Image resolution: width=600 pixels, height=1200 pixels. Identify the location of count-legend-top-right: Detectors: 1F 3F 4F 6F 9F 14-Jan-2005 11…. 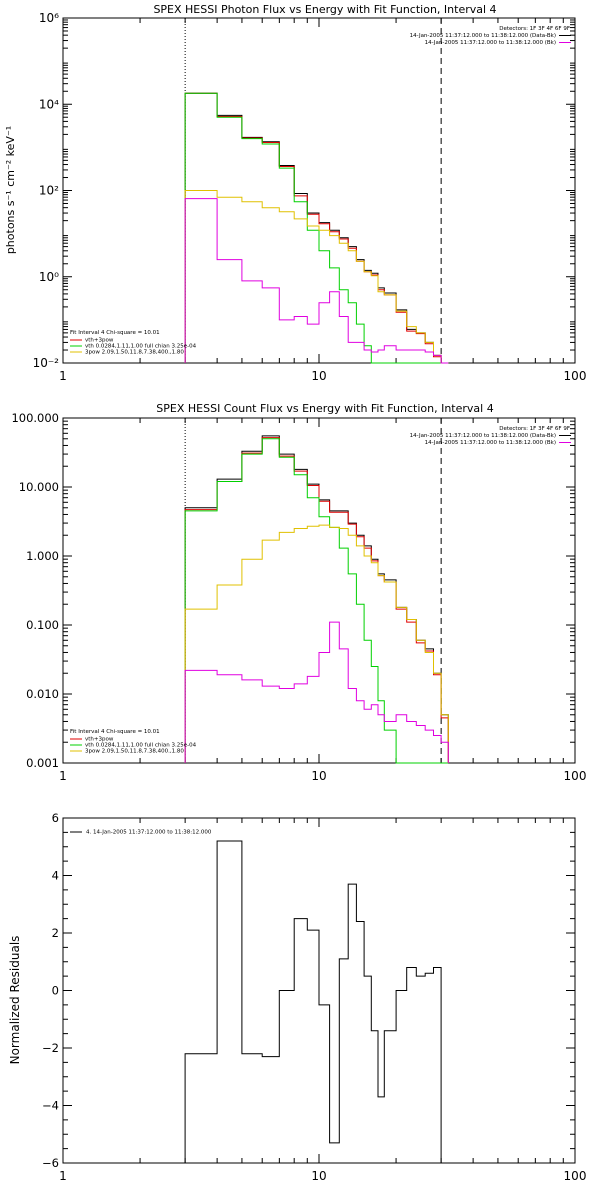
(490, 436).